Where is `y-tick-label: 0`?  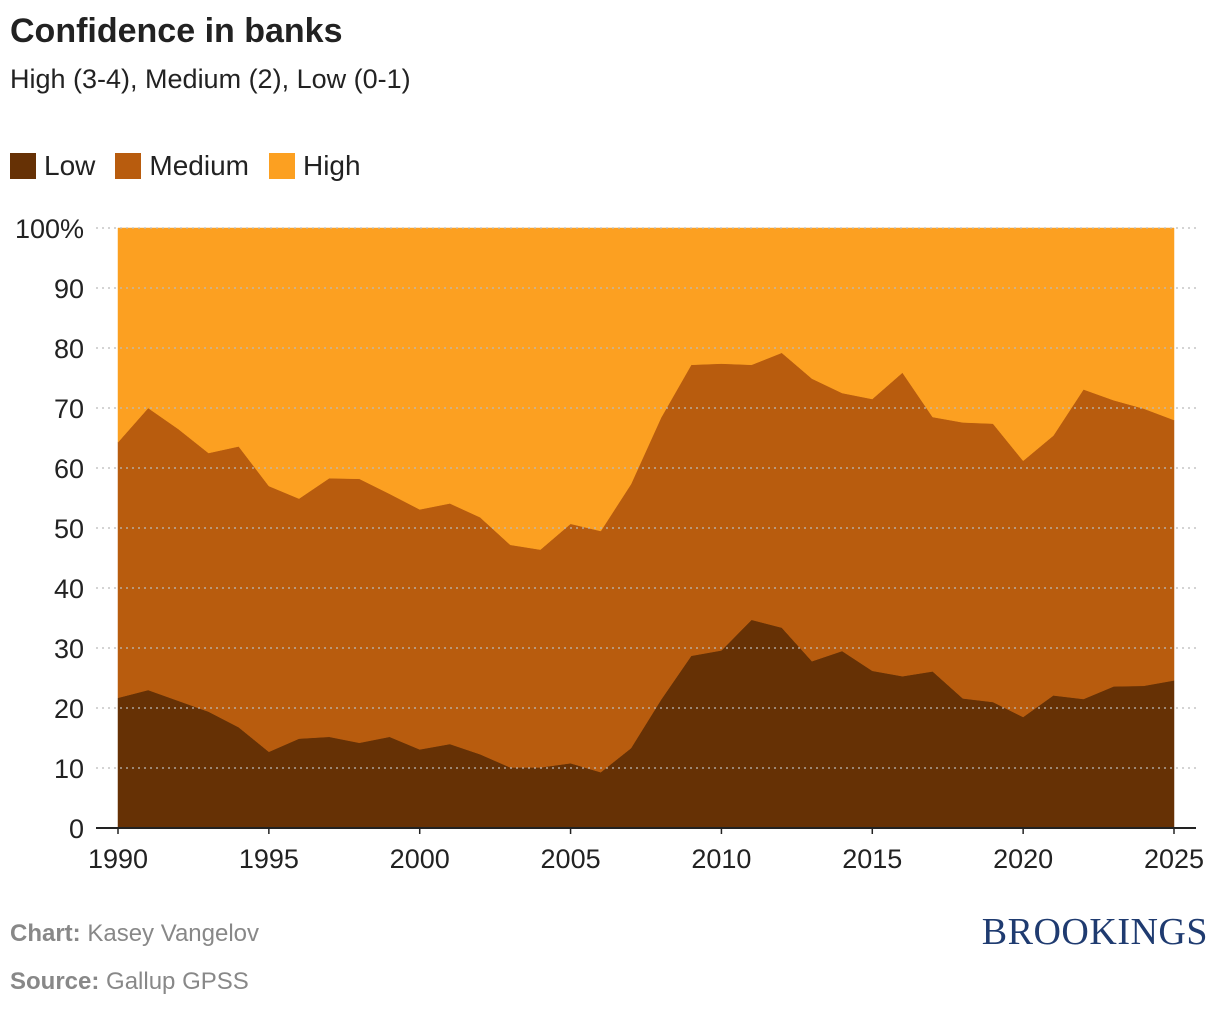 y-tick-label: 0 is located at coordinates (76, 829).